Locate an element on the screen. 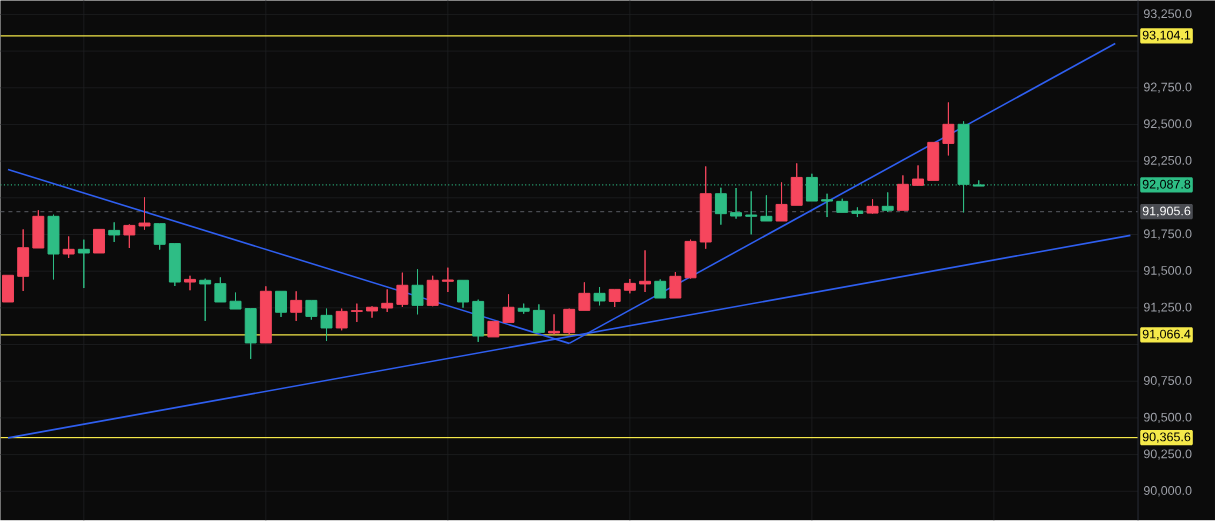 The height and width of the screenshot is (529, 1215). ref-line-label: 91,905.6 is located at coordinates (1166, 211).